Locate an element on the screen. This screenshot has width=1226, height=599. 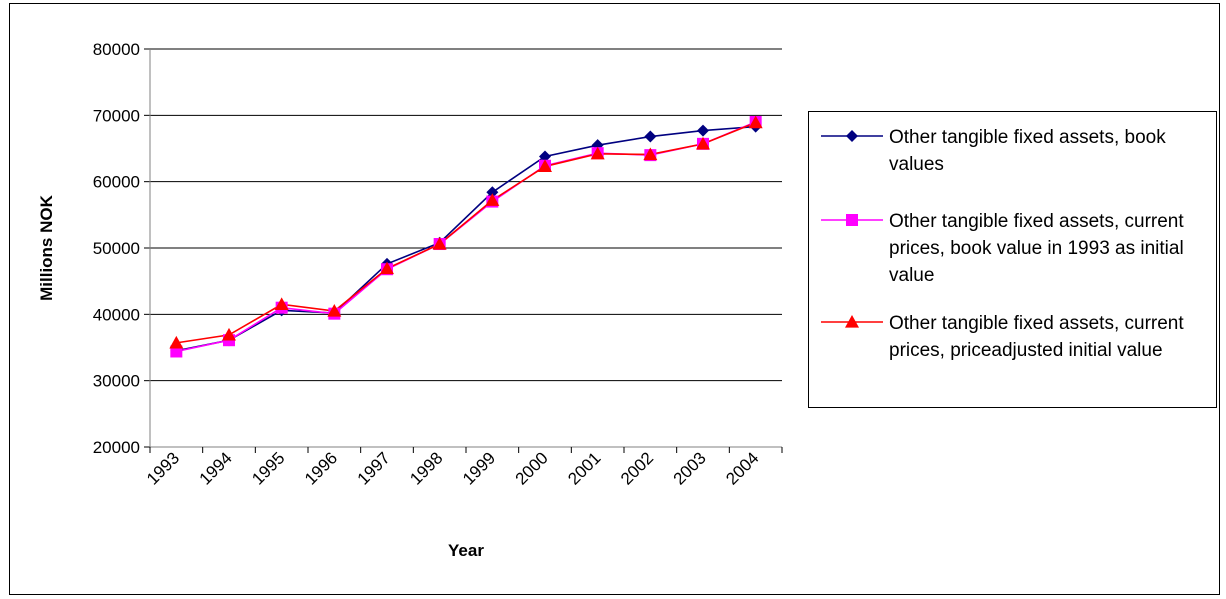
x-tick-label: 1993 is located at coordinates (163, 468).